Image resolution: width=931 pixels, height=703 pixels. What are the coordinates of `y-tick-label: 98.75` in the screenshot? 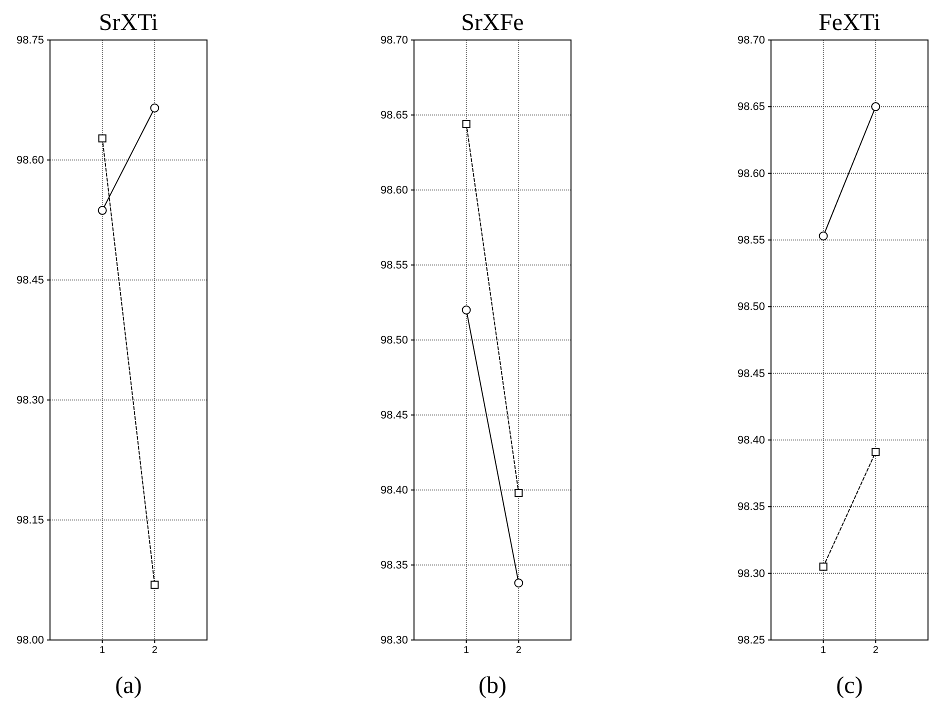 It's located at (30, 40).